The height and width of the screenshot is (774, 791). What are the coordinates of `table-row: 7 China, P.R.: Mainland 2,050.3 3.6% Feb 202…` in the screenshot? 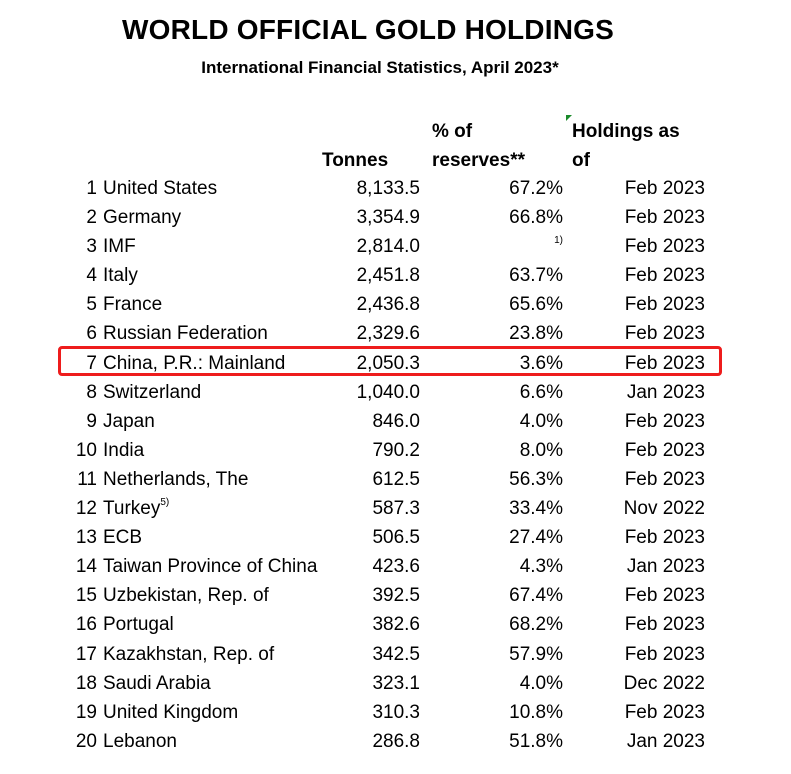 It's located at (395, 363).